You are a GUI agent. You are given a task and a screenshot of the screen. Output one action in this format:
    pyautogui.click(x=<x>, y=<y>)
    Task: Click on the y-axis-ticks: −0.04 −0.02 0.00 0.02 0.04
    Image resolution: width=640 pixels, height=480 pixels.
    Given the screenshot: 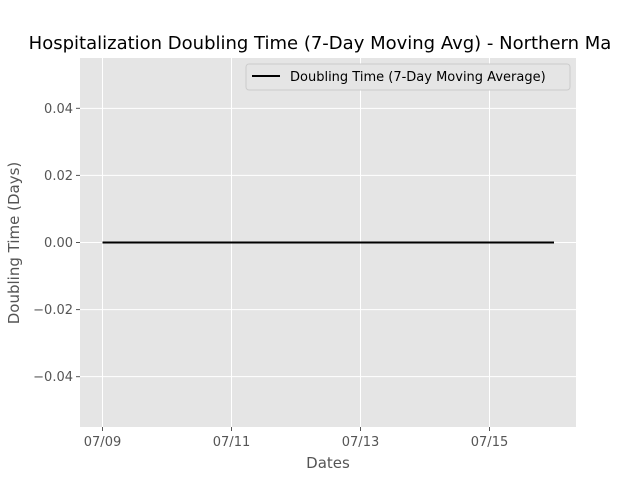 What is the action you would take?
    pyautogui.click(x=56, y=243)
    